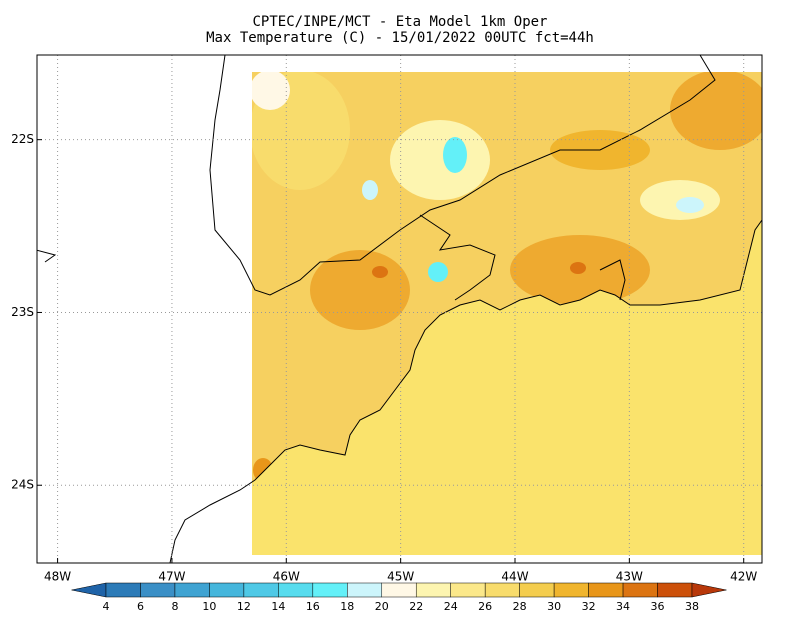 This screenshot has width=800, height=618. I want to click on colorbar-label: 14, so click(278, 606).